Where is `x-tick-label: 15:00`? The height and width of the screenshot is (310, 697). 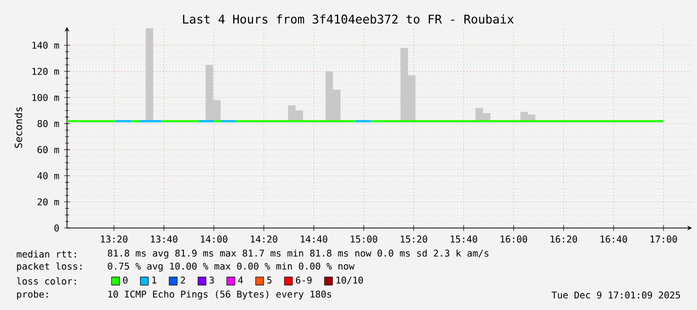 x-tick-label: 15:00 is located at coordinates (364, 239).